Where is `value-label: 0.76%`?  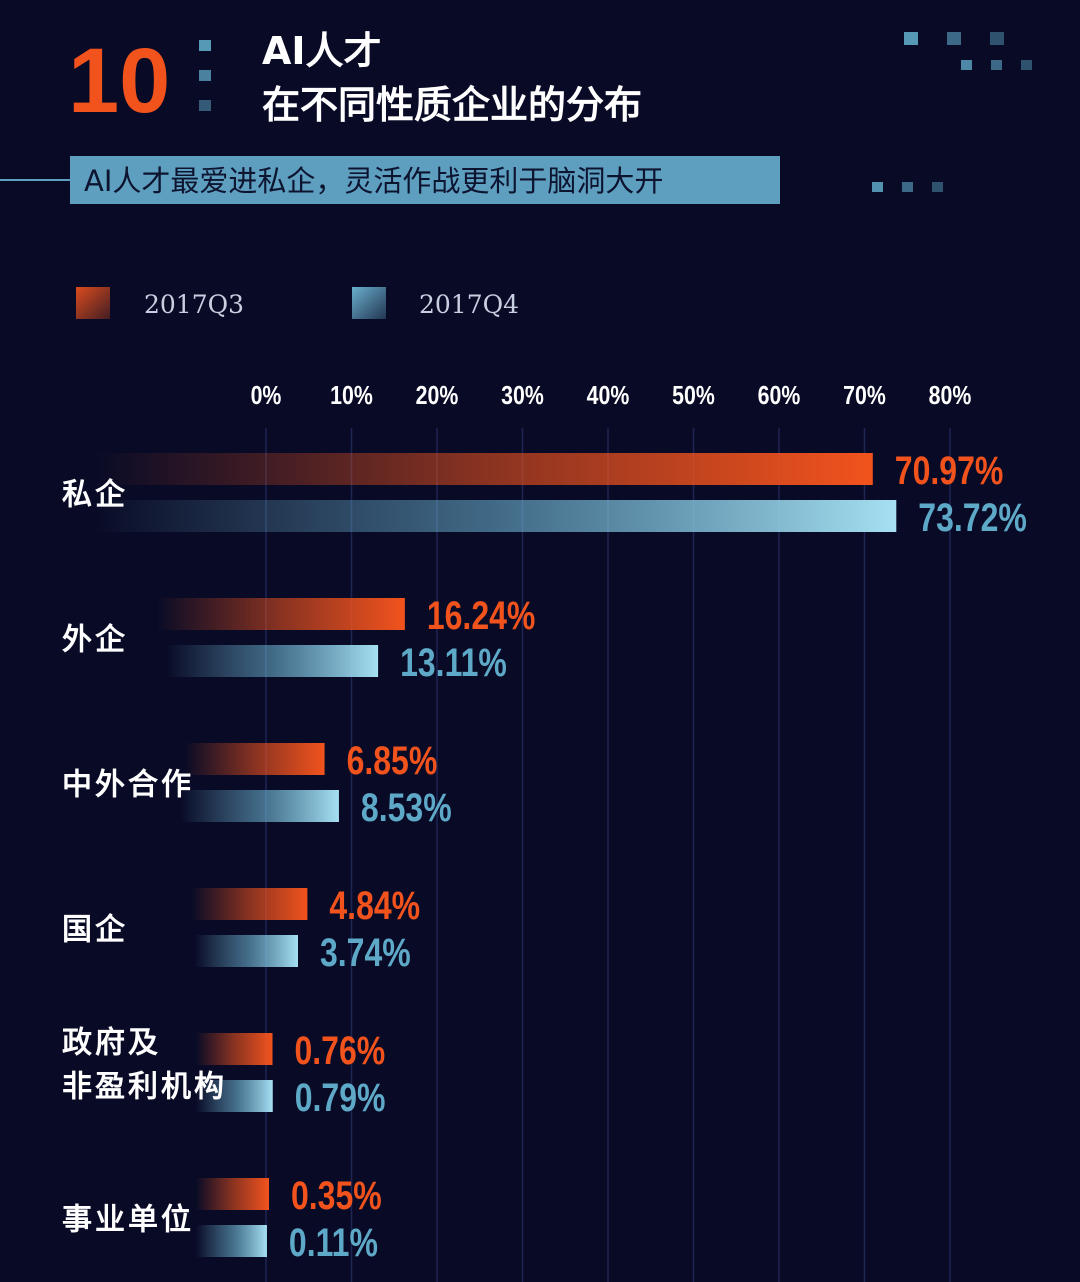 value-label: 0.76% is located at coordinates (339, 1050).